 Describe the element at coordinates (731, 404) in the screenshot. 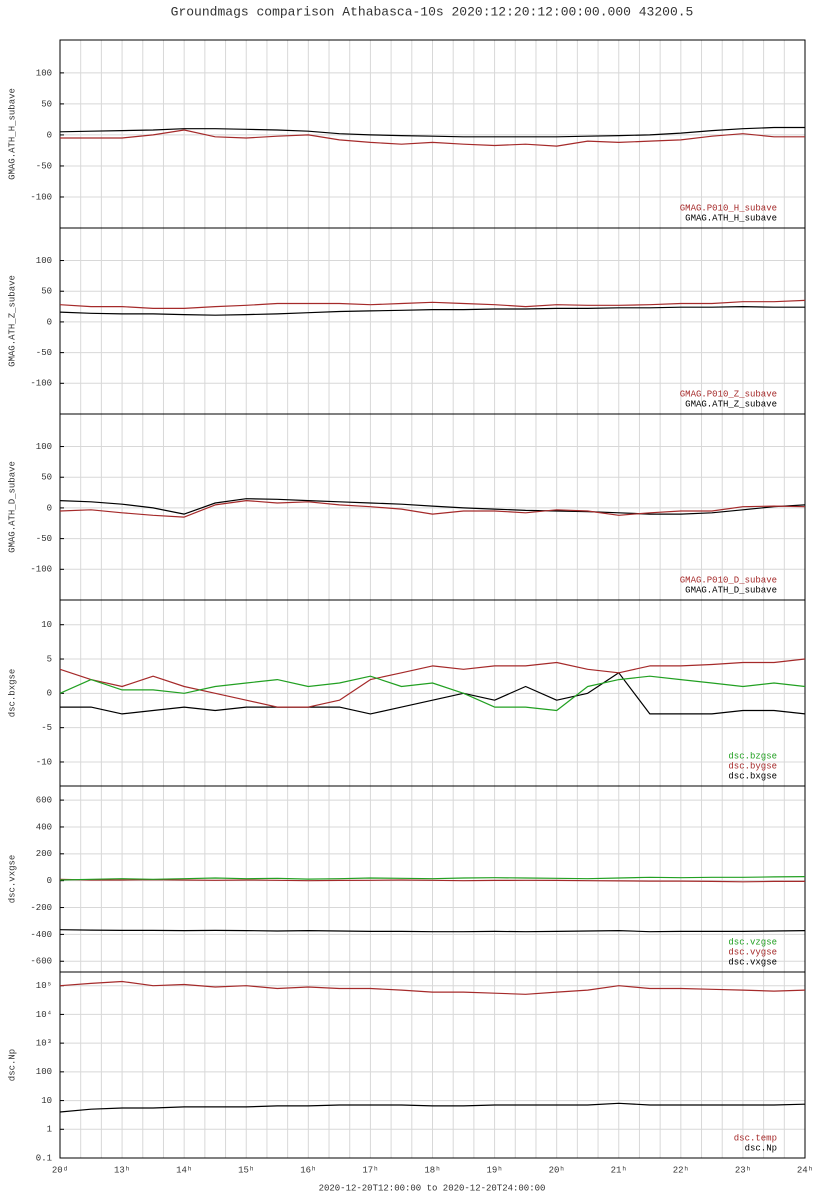

I see `legend-entry: GMAG.ATH_Z_subave` at that location.